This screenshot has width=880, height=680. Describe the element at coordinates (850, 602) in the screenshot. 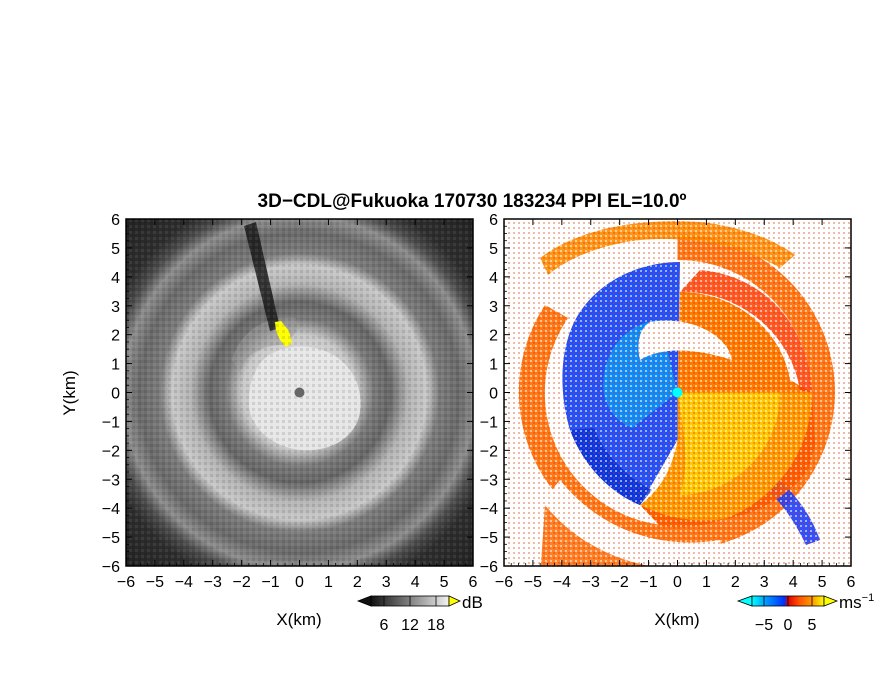

I see `colorbar-unit-base: ms` at that location.